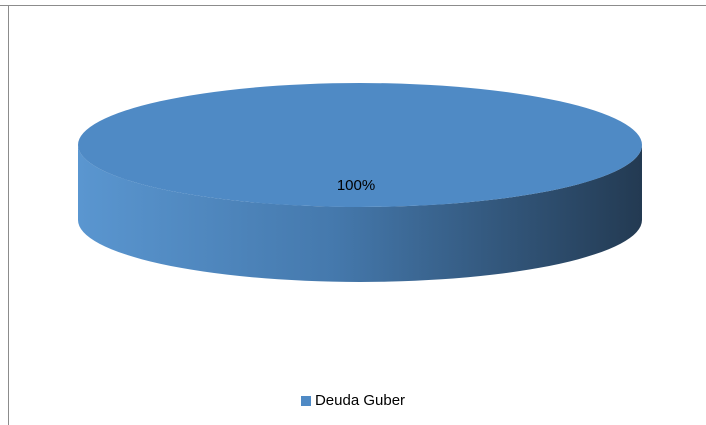 Image resolution: width=706 pixels, height=425 pixels. What do you see at coordinates (356, 185) in the screenshot?
I see `data-label-deuda-guber: 100%` at bounding box center [356, 185].